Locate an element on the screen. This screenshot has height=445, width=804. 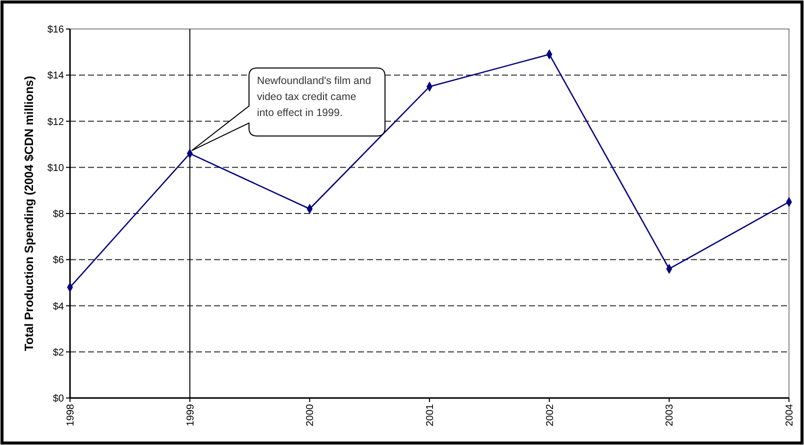
y-tick-label: $8 is located at coordinates (58, 214).